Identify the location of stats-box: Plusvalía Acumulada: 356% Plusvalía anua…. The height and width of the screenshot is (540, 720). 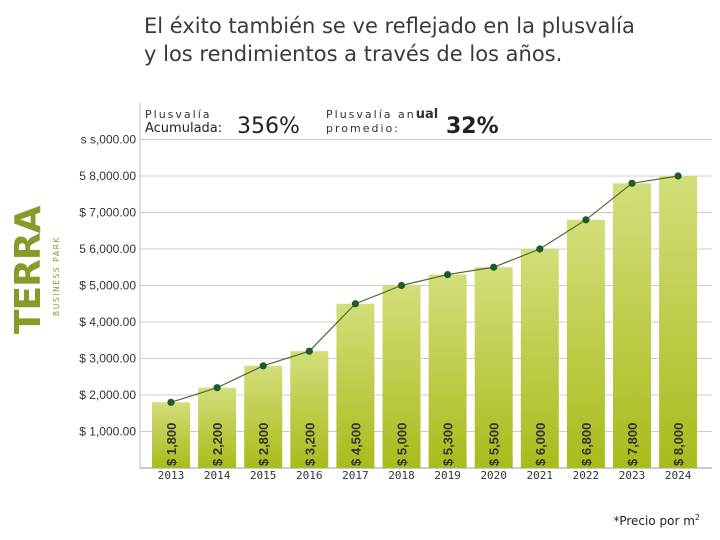
(322, 123).